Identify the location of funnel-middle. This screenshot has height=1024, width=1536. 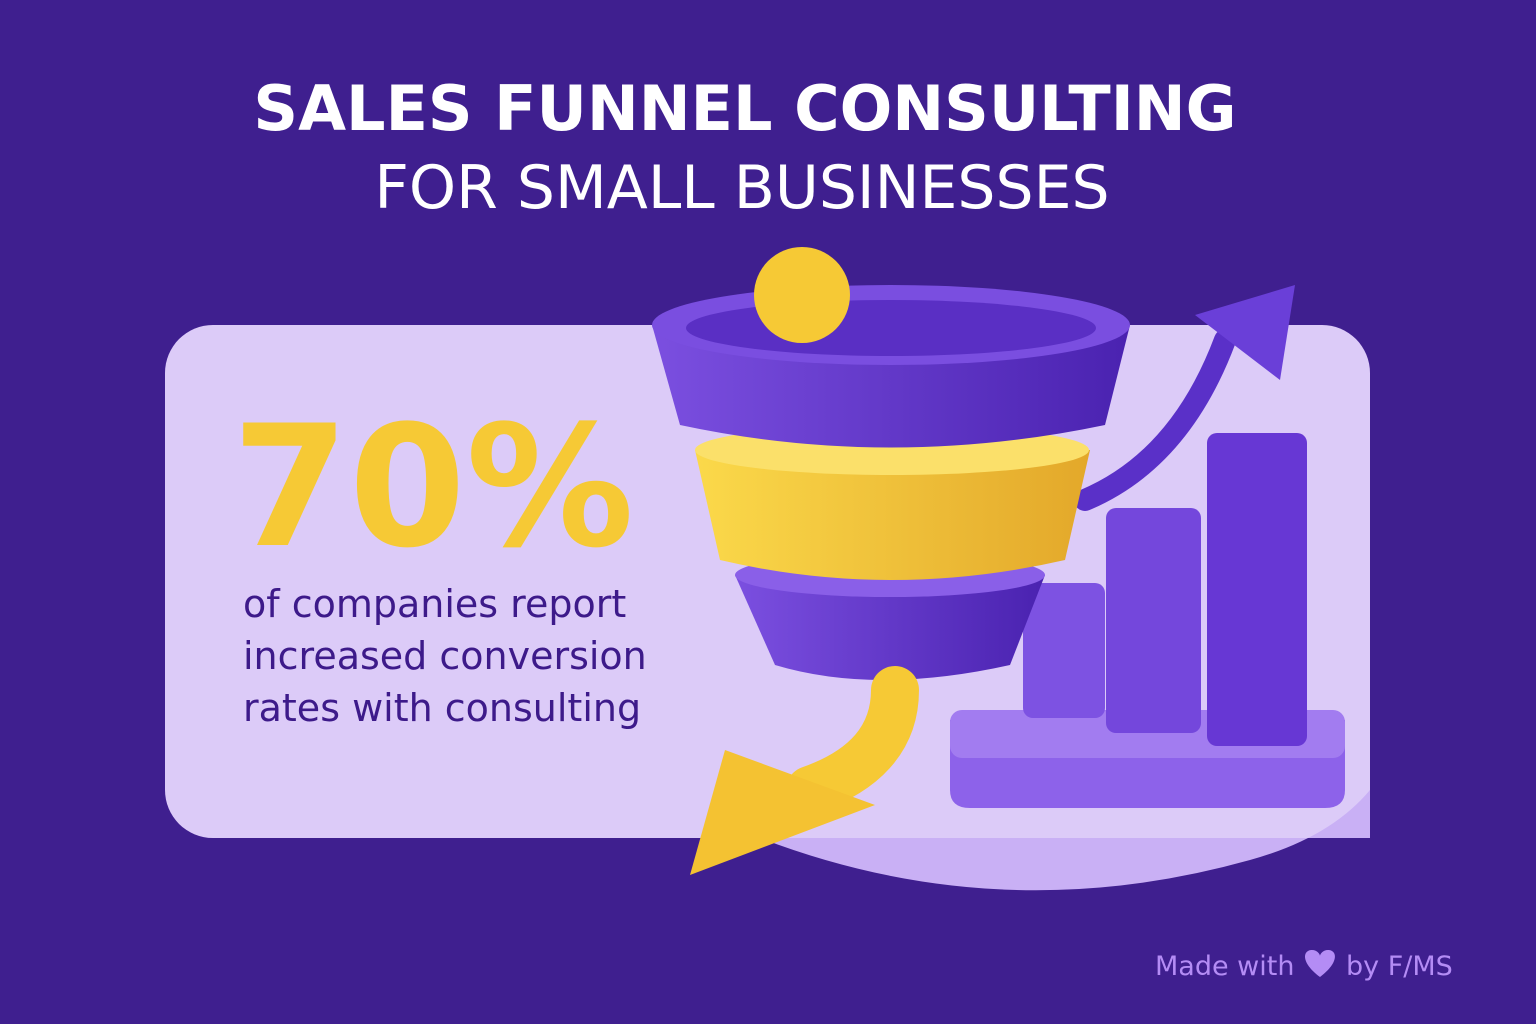
(892, 515).